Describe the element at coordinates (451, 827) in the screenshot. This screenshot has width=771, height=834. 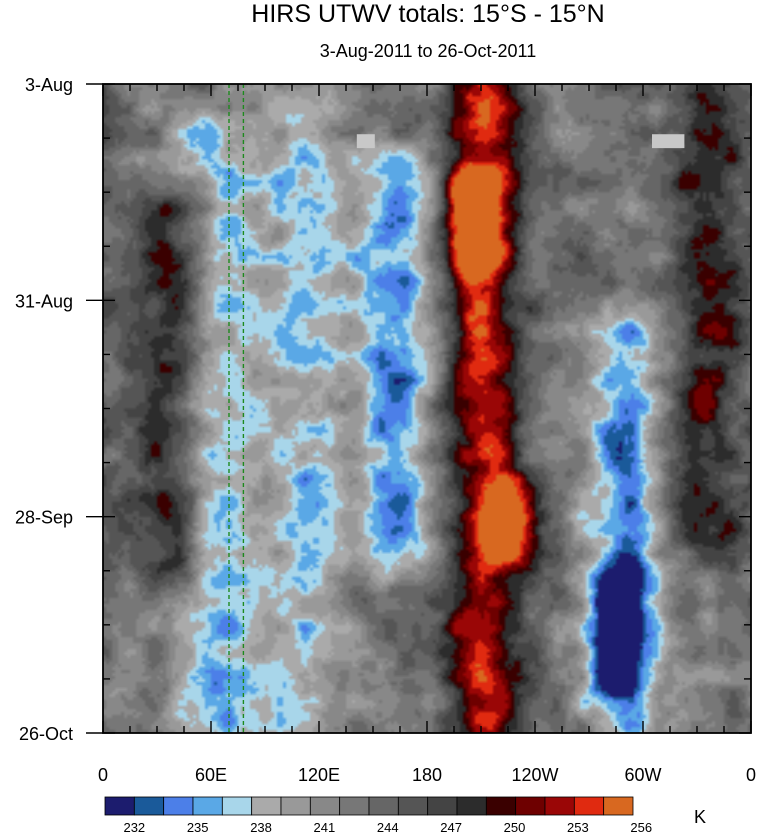
I see `colorbar-tick-label: 247` at that location.